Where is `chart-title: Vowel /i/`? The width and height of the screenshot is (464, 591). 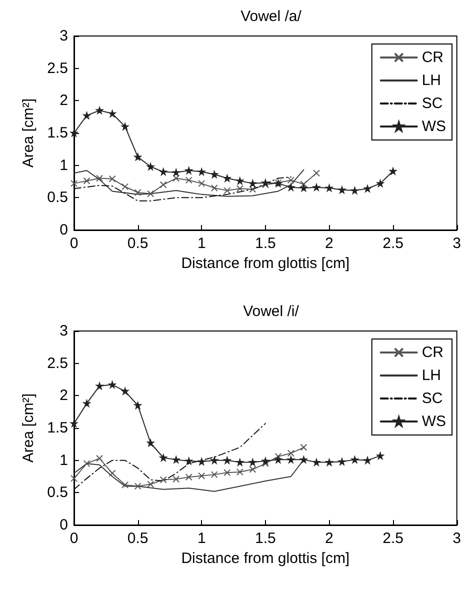
chart-title: Vowel /i/ is located at coordinates (271, 311).